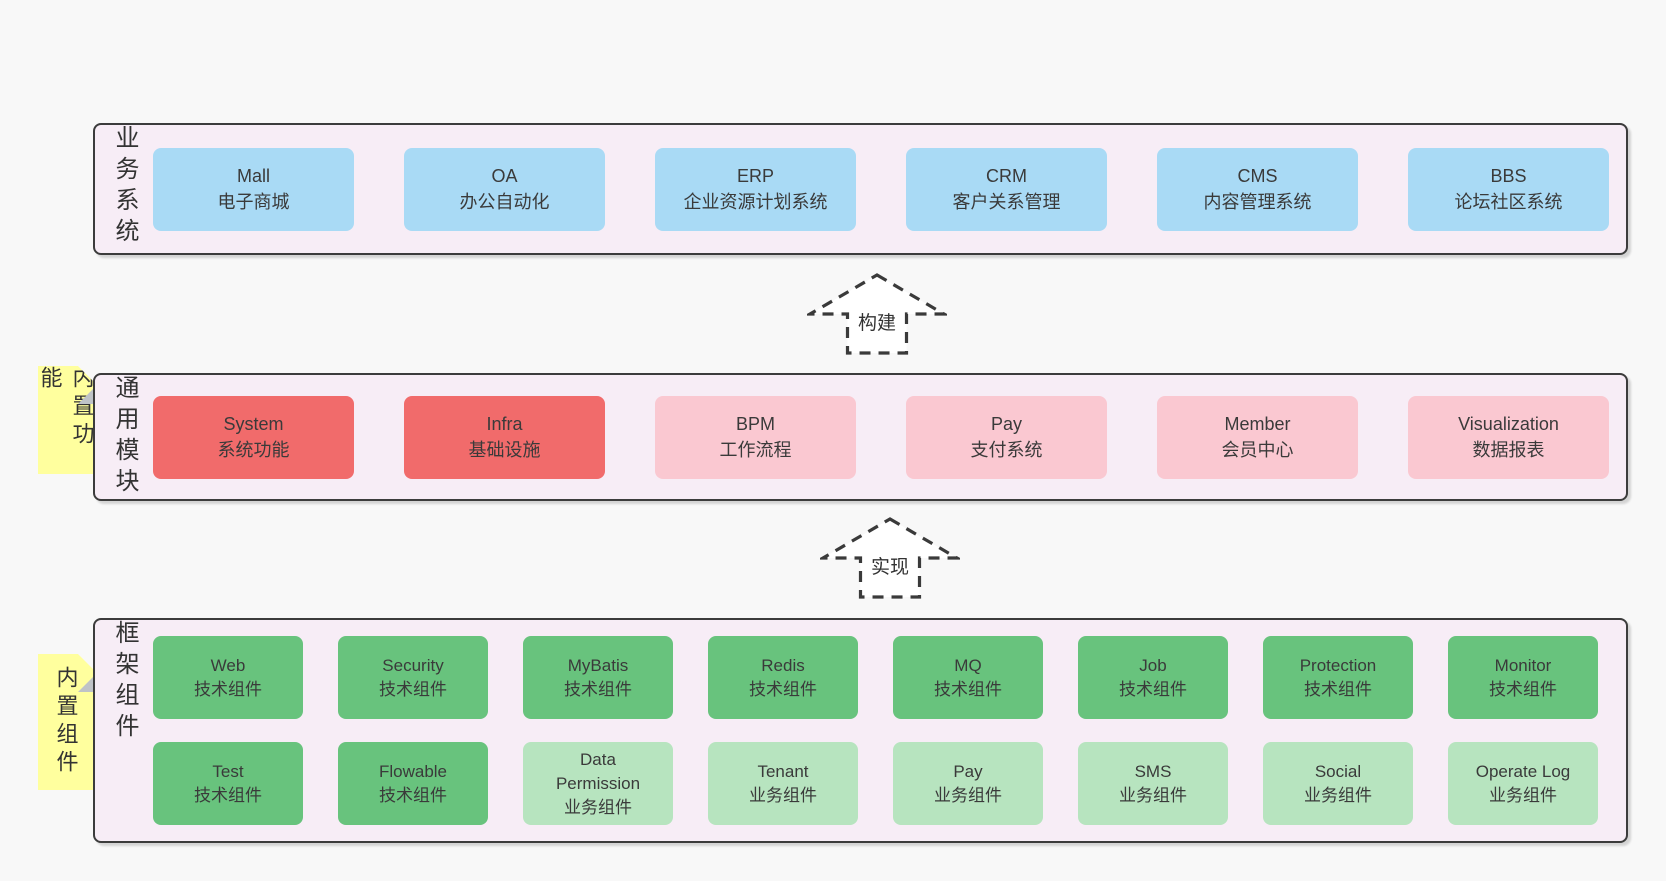  What do you see at coordinates (968, 783) in the screenshot?
I see `box-pay-business: Pay 业务组件` at bounding box center [968, 783].